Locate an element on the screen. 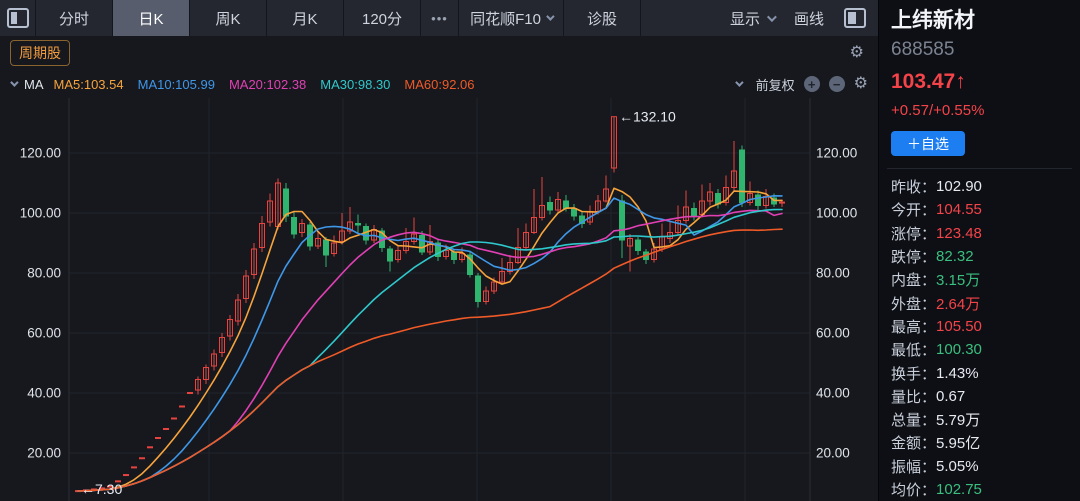  stat-value: 0.67 is located at coordinates (951, 396).